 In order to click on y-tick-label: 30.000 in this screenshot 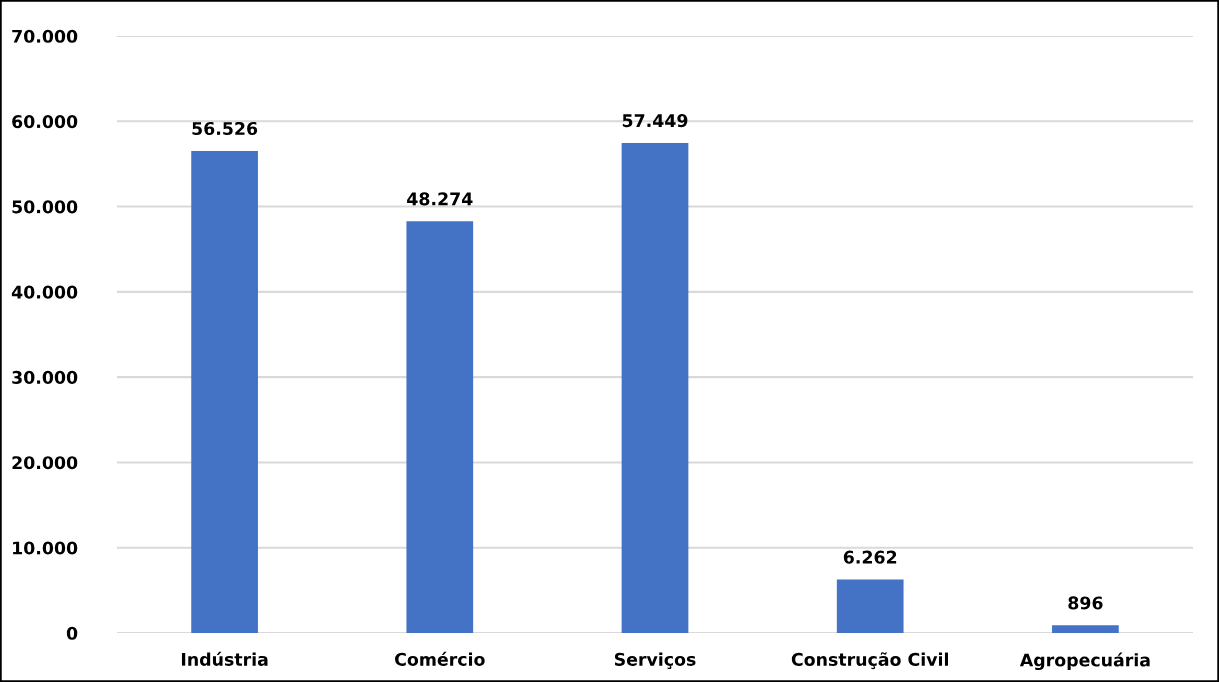, I will do `click(45, 377)`.